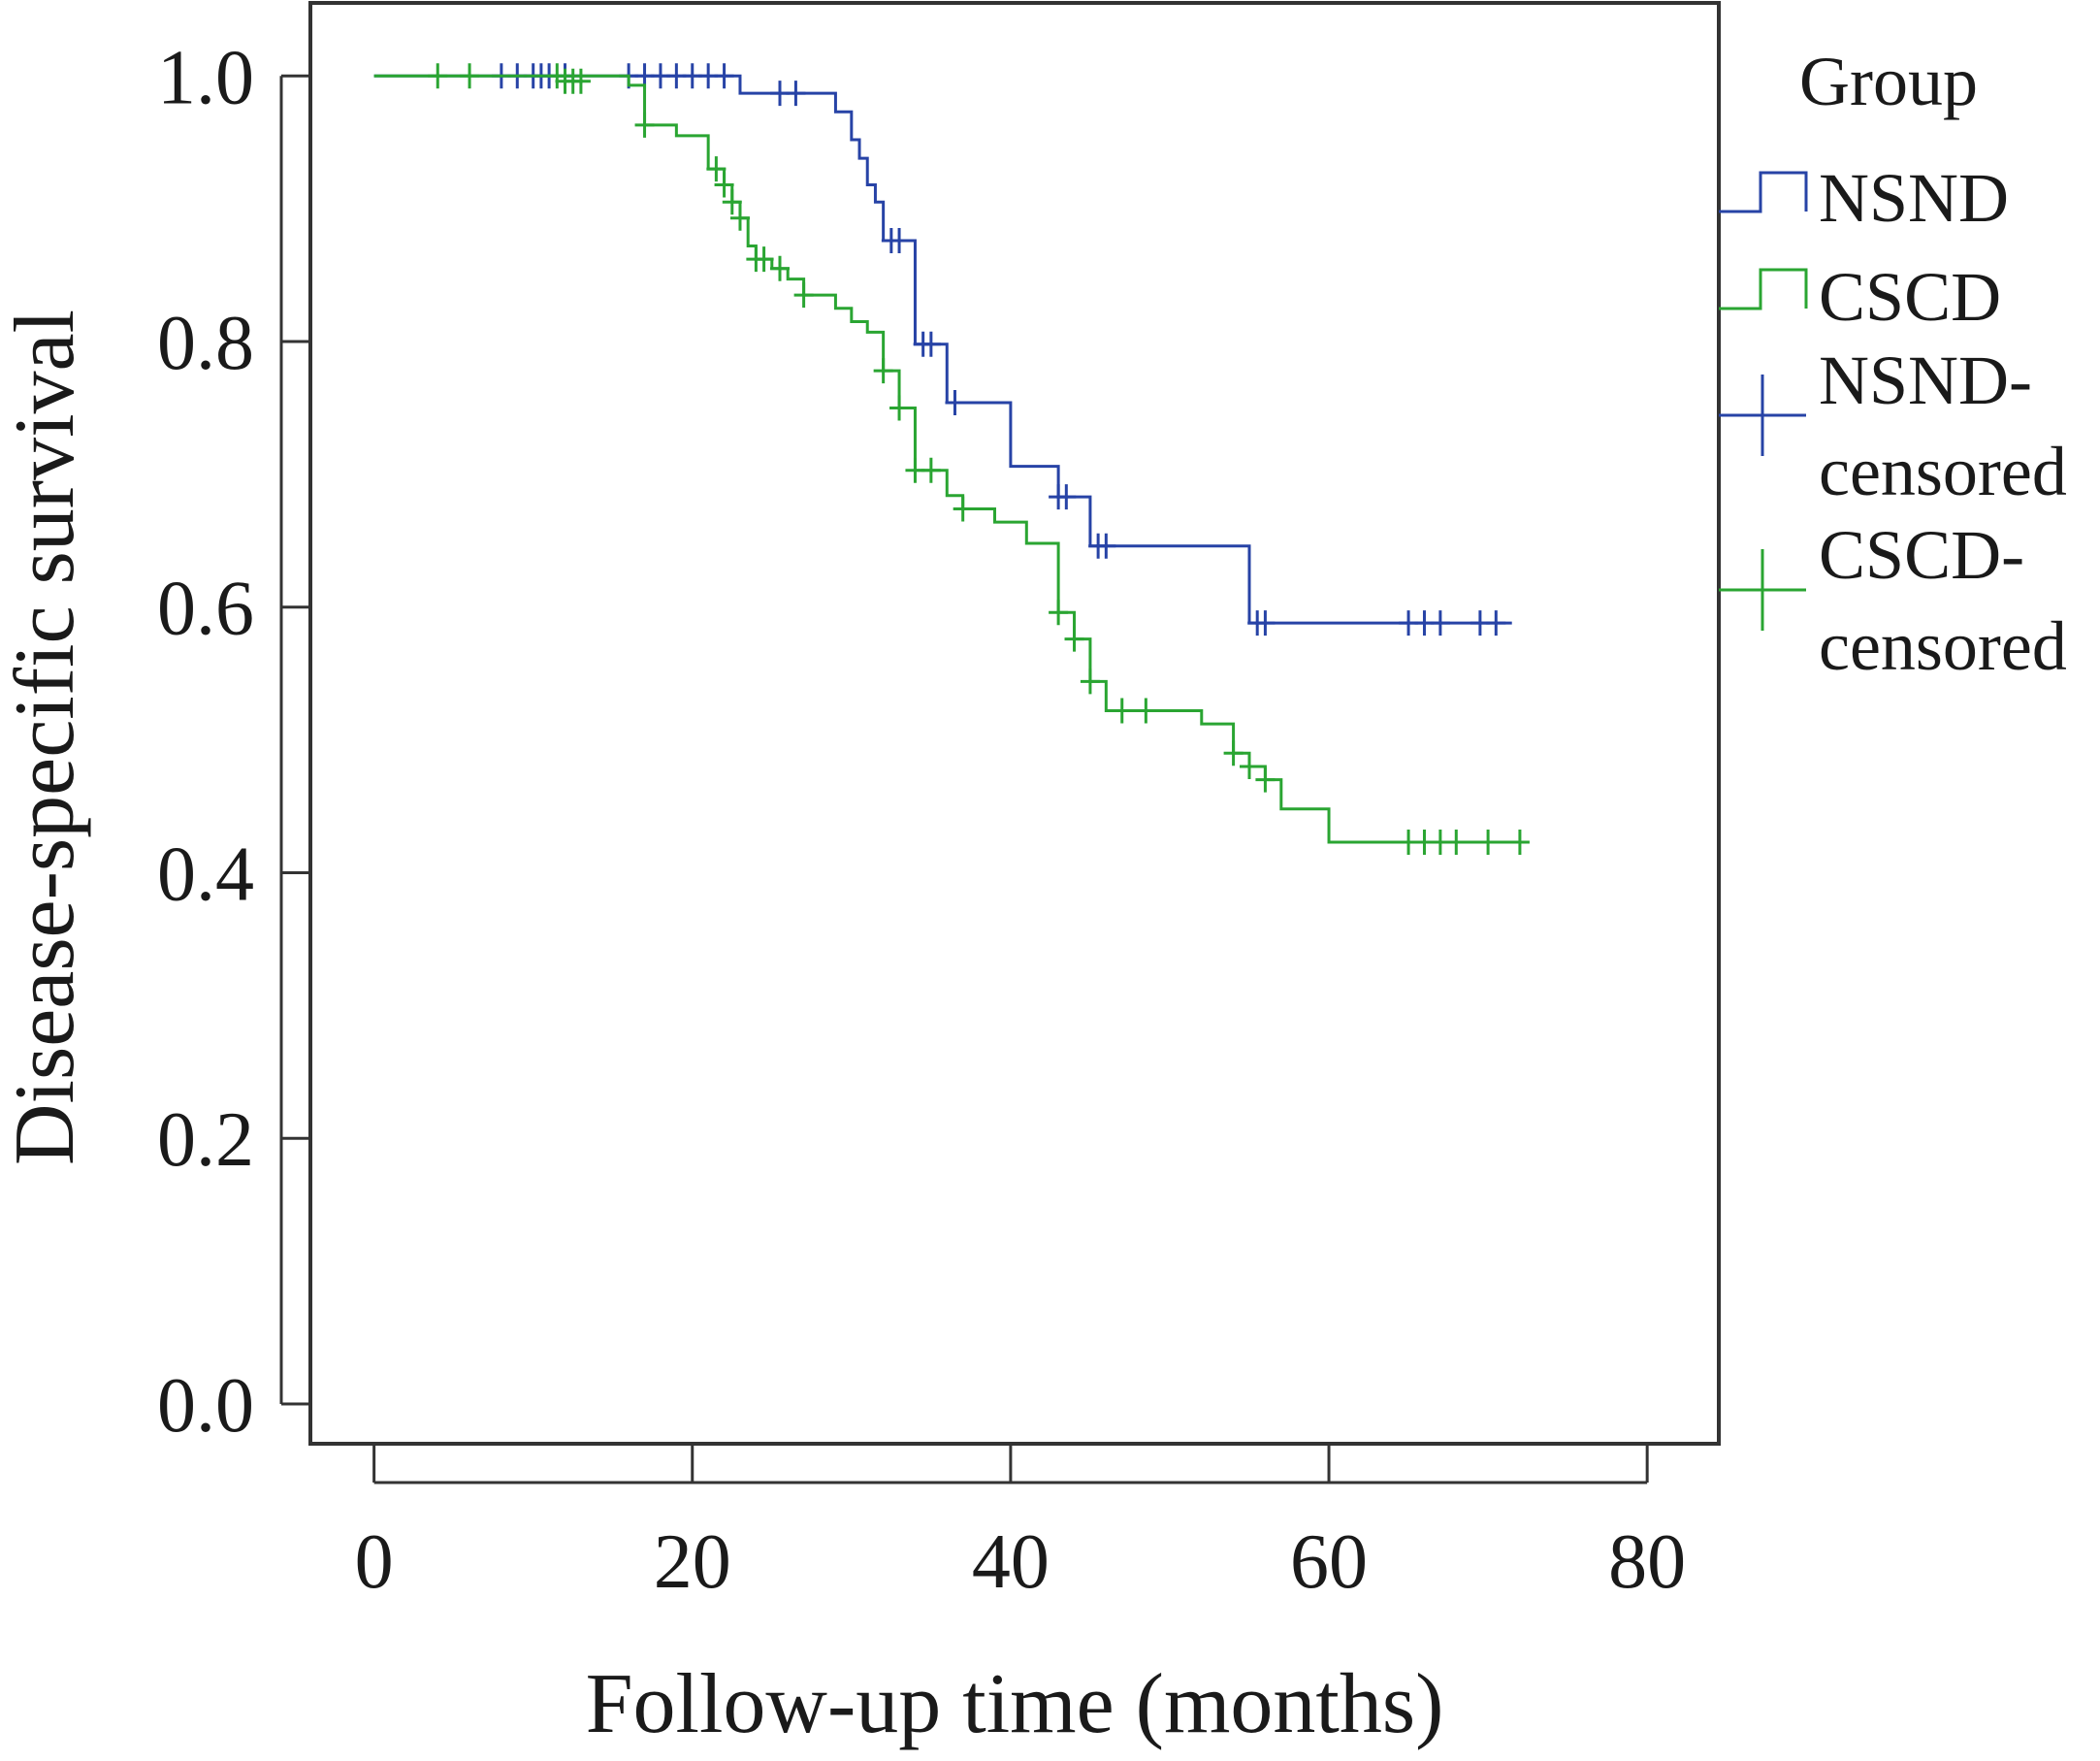  Describe the element at coordinates (1910, 297) in the screenshot. I see `legend-label: CSCD` at that location.